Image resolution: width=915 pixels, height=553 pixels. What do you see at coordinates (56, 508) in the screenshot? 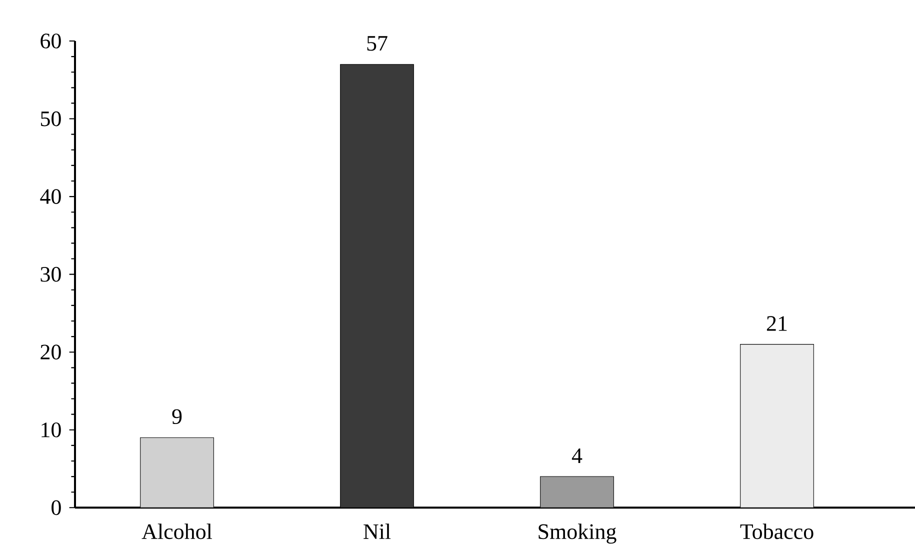
I see `y-tick-label: 0` at bounding box center [56, 508].